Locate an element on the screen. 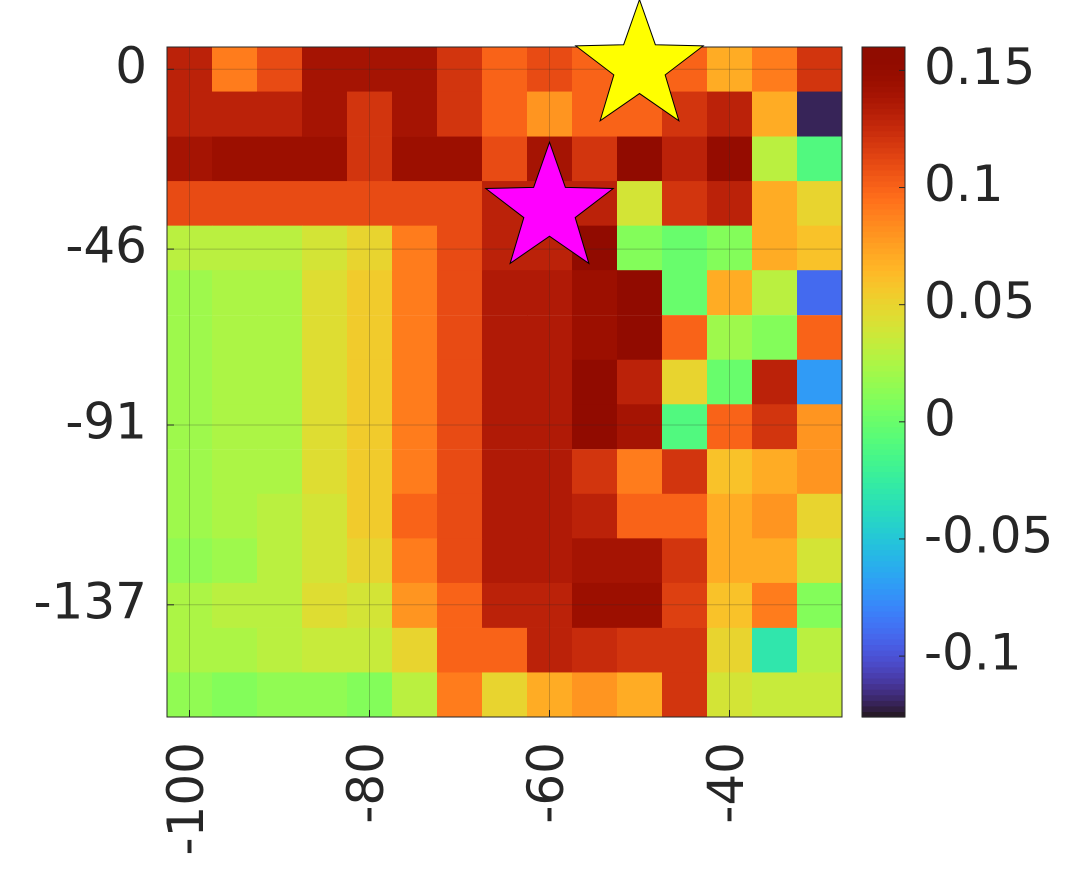 The image size is (1074, 887). colorbar-tick-label: -0.05 is located at coordinates (988, 535).